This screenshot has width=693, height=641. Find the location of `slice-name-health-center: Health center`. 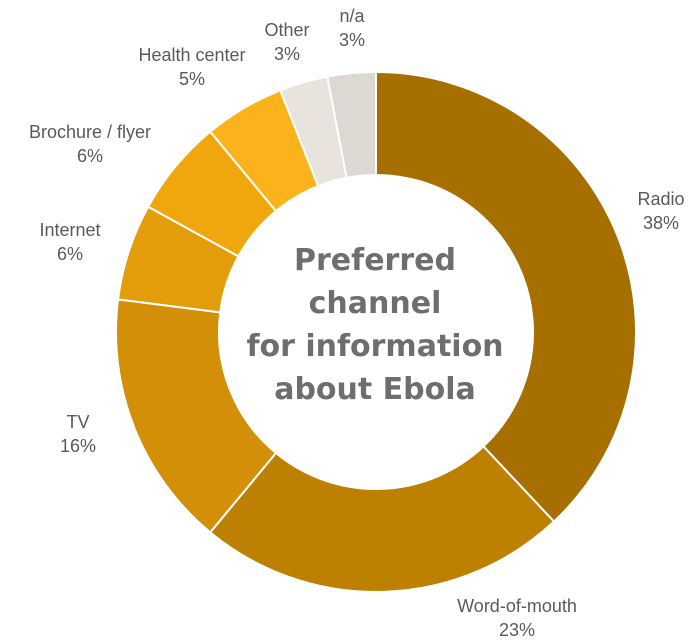

slice-name-health-center: Health center is located at coordinates (191, 55).